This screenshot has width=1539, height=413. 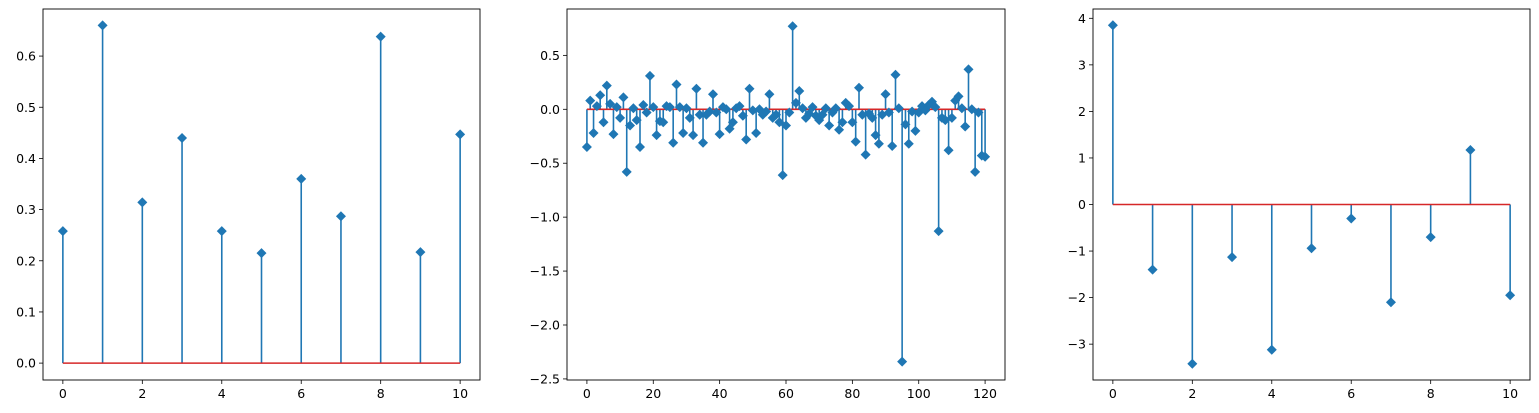 I want to click on y-tick-label: 0.0, so click(x=550, y=109).